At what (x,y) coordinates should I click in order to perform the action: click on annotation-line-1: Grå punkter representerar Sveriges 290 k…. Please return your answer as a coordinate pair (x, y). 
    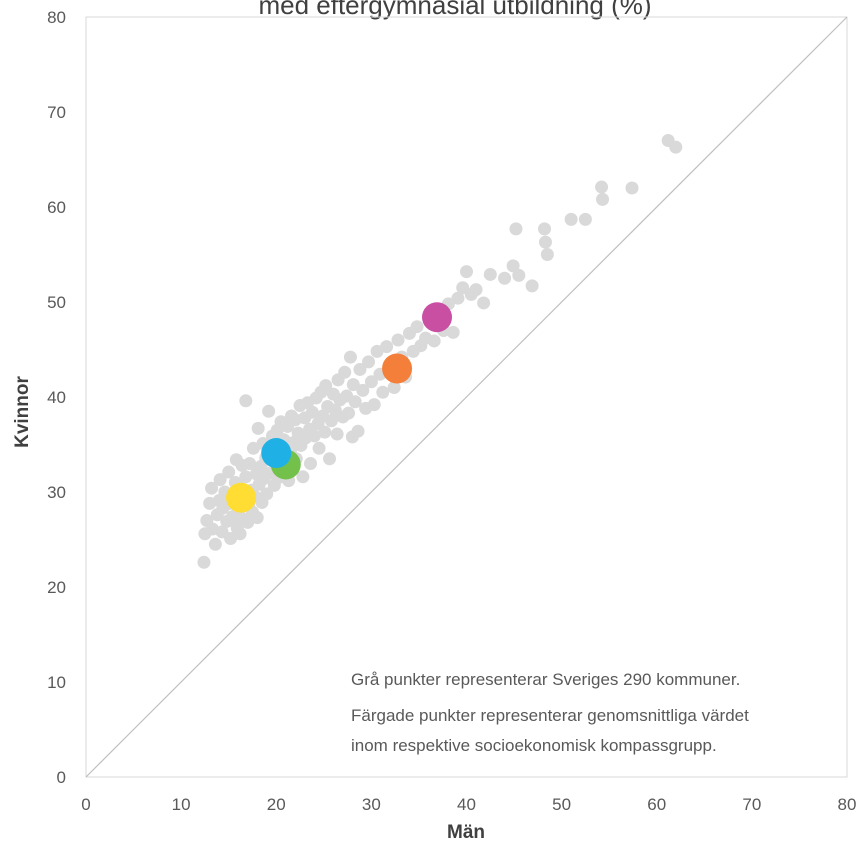
    Looking at the image, I should click on (545, 679).